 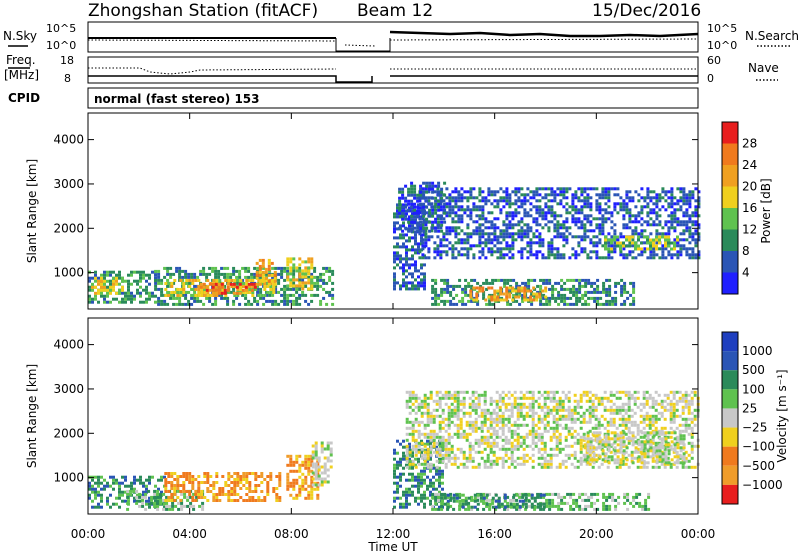 I want to click on y-tick-label: 4000, so click(x=68, y=140).